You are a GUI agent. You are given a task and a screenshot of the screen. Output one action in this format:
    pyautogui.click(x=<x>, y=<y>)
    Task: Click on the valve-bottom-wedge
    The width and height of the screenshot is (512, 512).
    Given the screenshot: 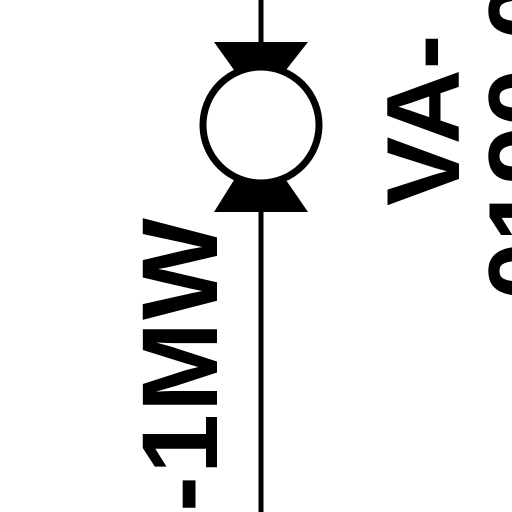 What is the action you would take?
    pyautogui.click(x=261, y=196)
    